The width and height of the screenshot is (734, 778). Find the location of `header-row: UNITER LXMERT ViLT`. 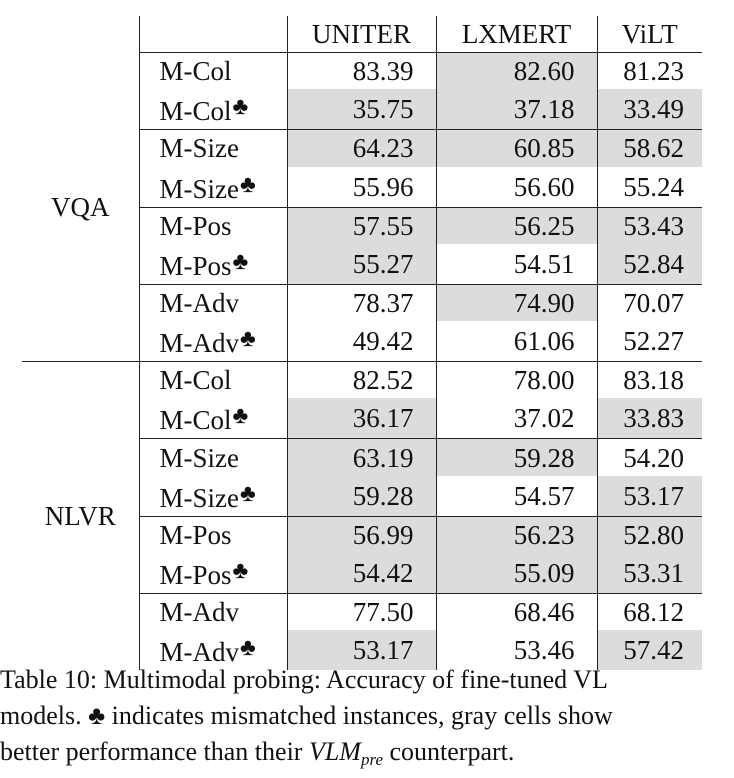

header-row: UNITER LXMERT ViLT is located at coordinates (362, 34).